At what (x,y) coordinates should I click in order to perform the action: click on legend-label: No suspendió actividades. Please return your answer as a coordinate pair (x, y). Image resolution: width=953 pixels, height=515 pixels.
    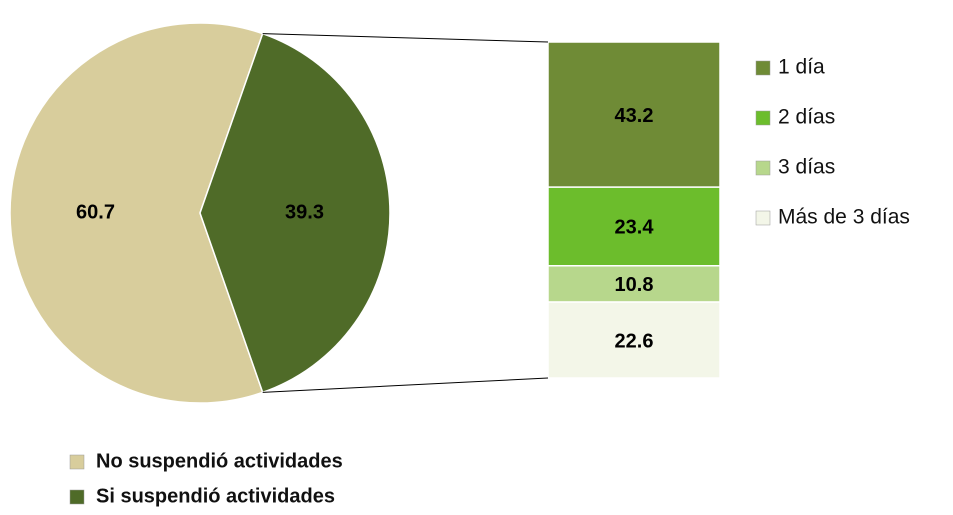
    Looking at the image, I should click on (219, 461).